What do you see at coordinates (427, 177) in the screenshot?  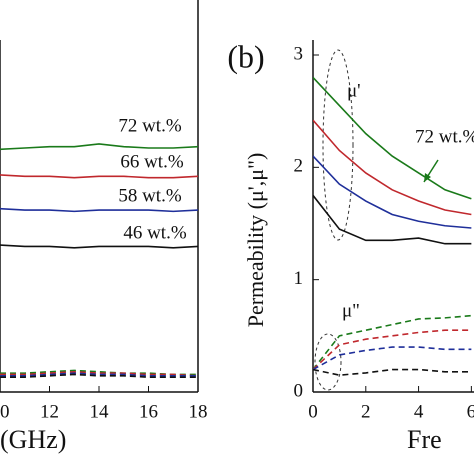 I see `arrow-head` at bounding box center [427, 177].